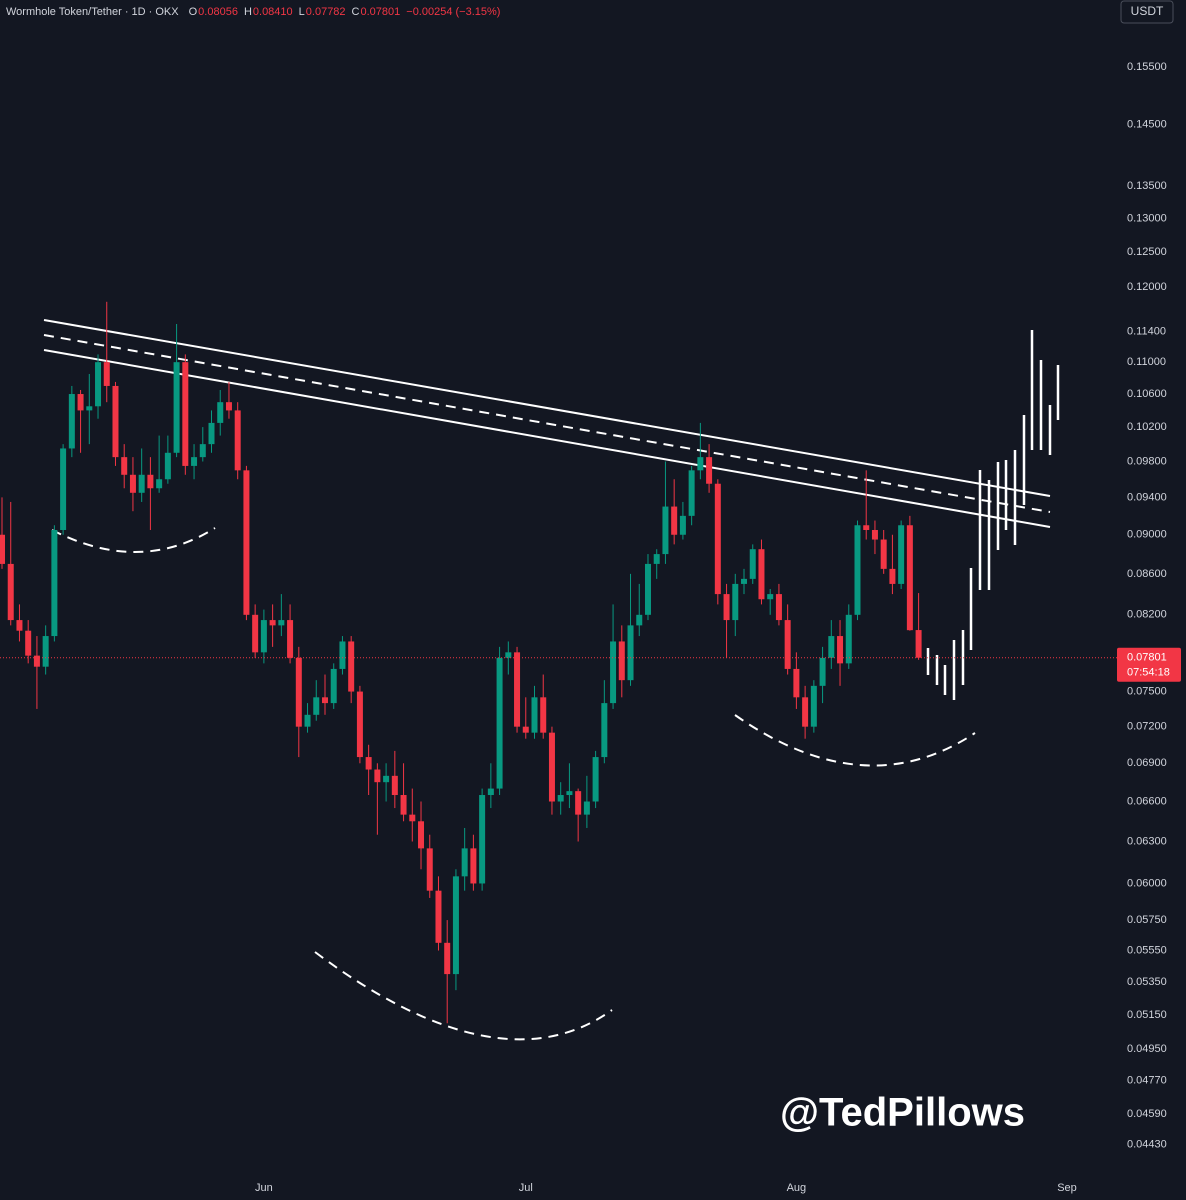  Describe the element at coordinates (1147, 1144) in the screenshot. I see `y-tick-label: 0.04430` at that location.